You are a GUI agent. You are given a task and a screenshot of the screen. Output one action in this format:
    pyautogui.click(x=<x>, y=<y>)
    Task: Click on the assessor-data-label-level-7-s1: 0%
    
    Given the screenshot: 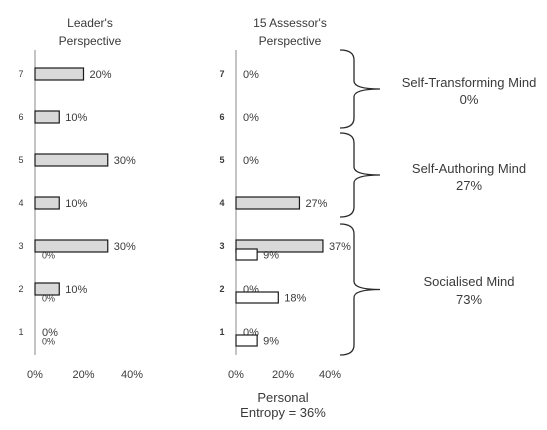 What is the action you would take?
    pyautogui.click(x=251, y=75)
    